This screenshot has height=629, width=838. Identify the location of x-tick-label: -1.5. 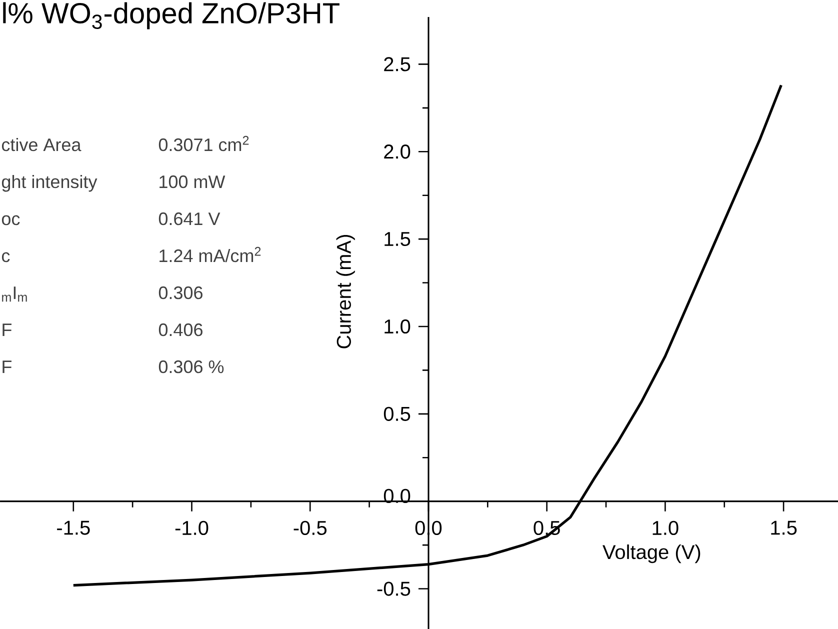
(73, 527).